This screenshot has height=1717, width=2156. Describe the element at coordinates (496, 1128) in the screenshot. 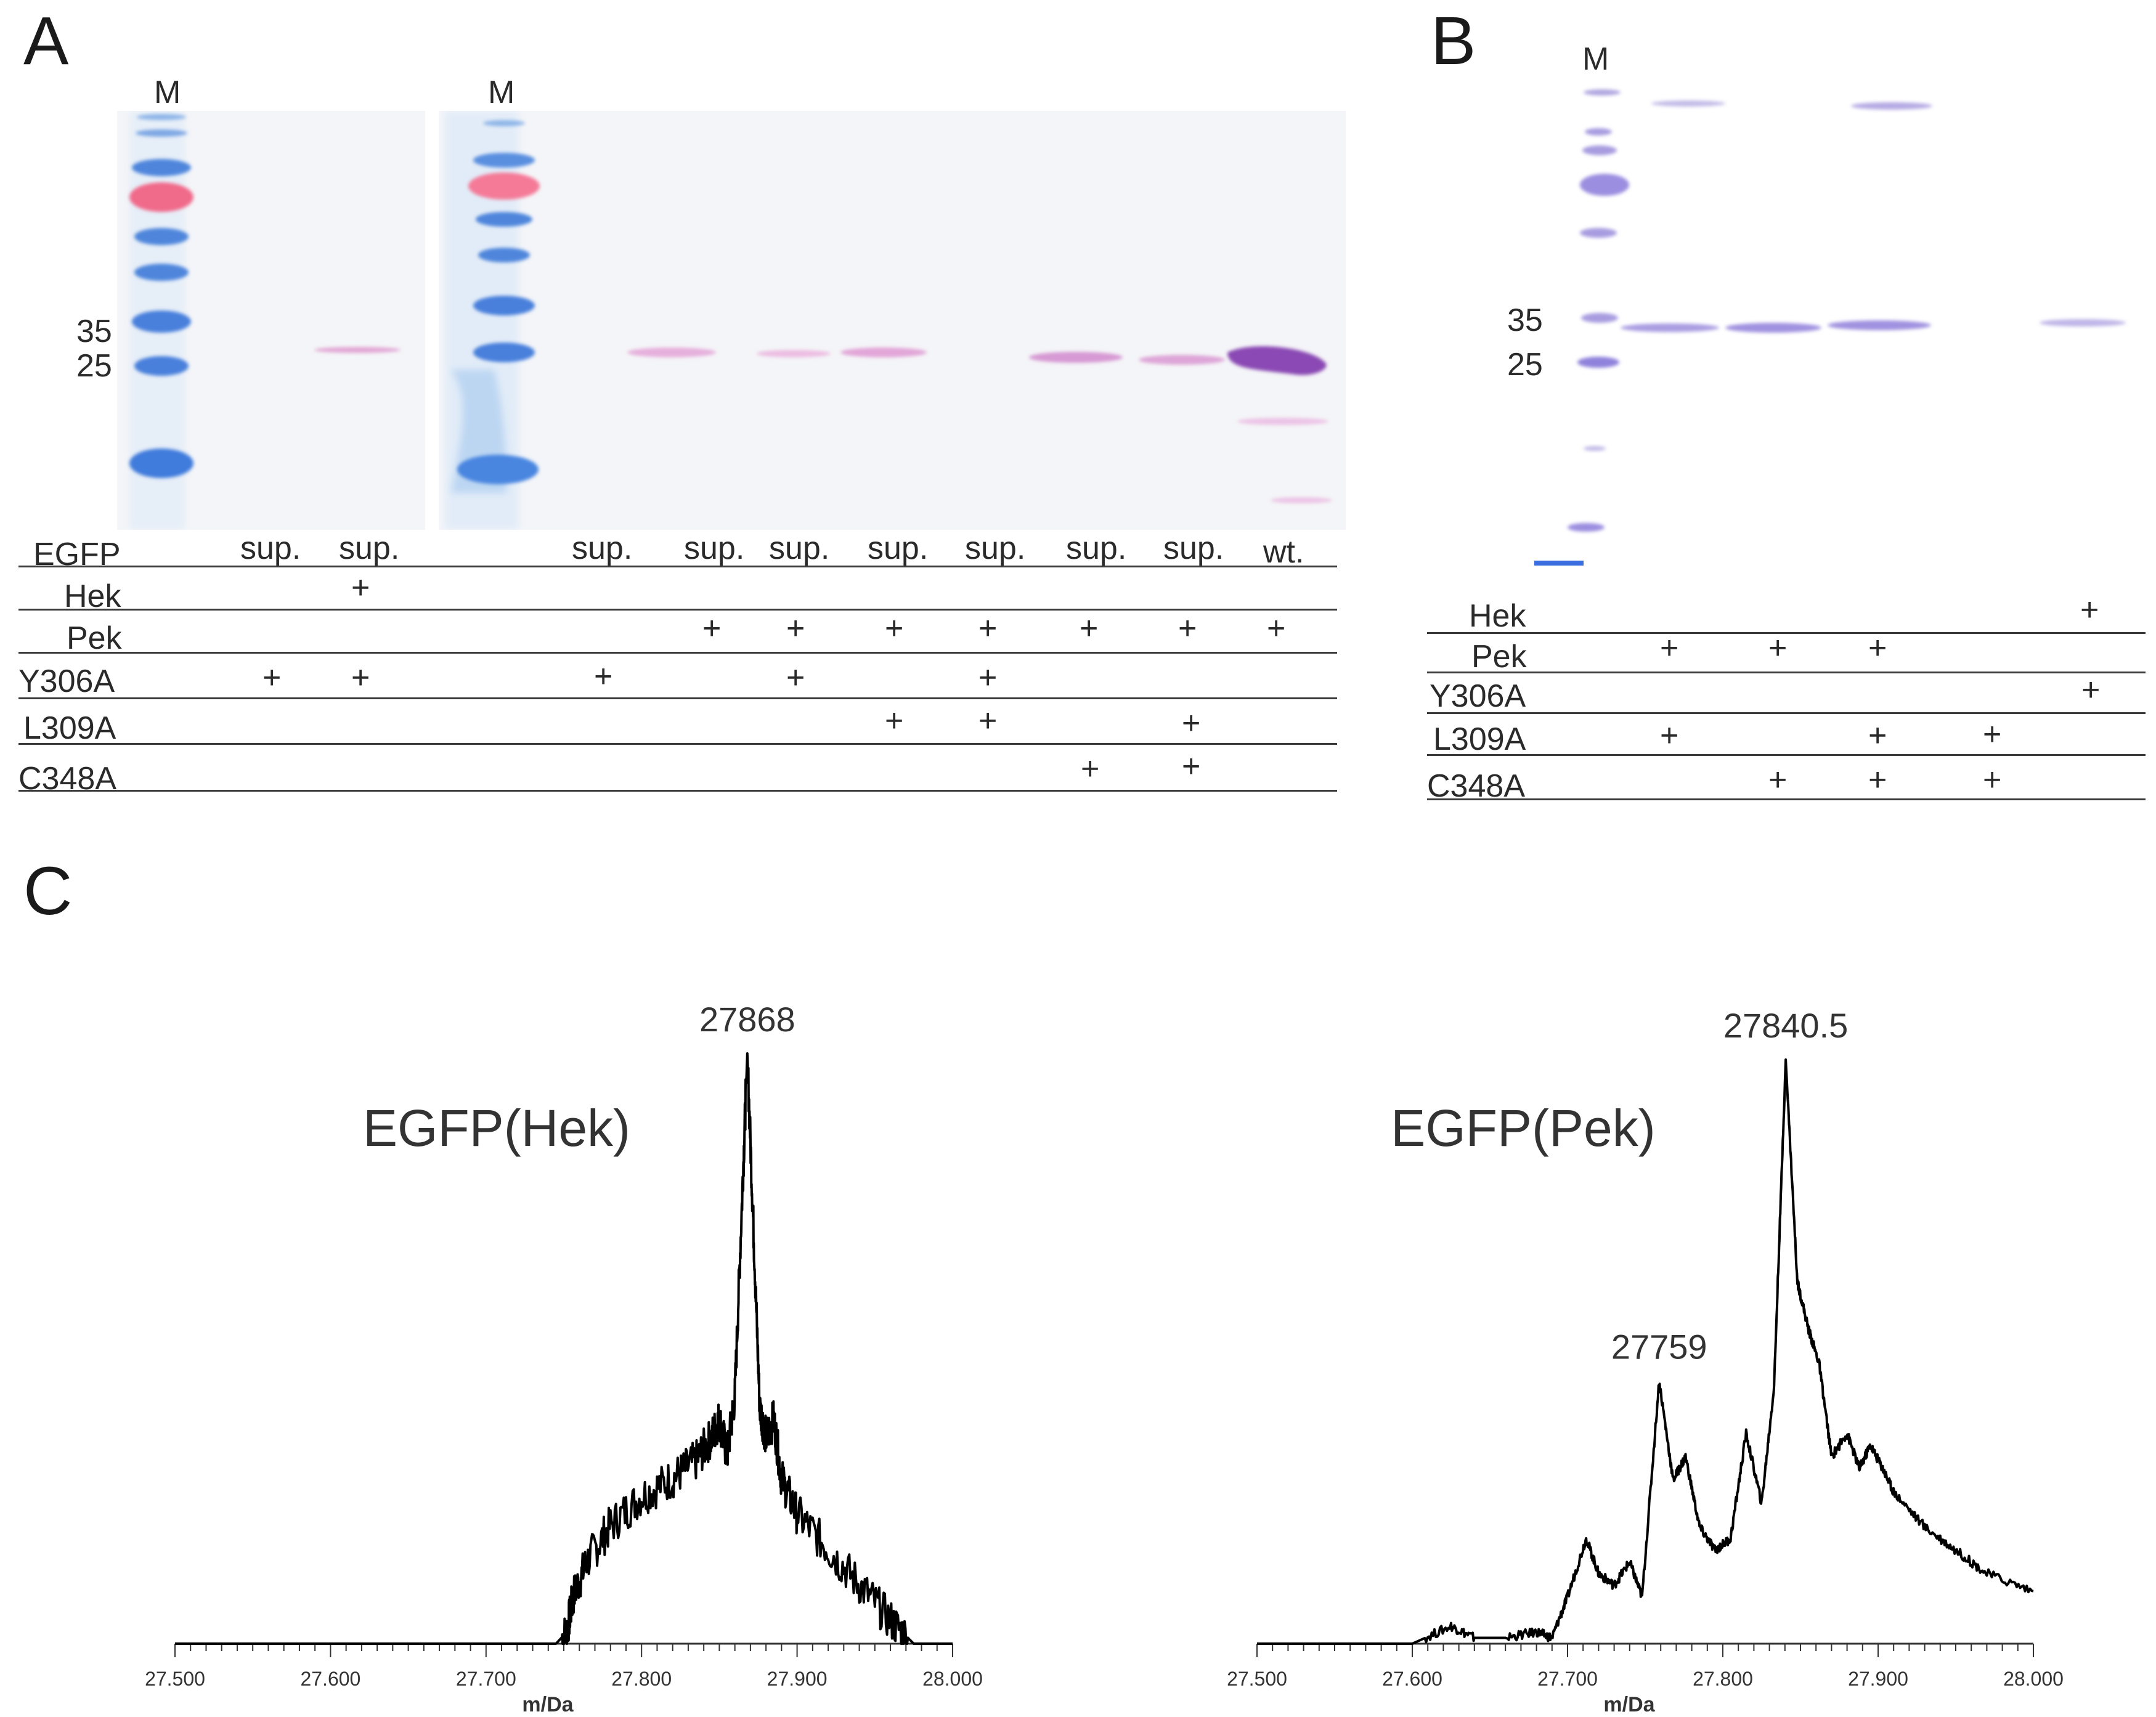

I see `chart-title: EGFP(Hek)` at that location.